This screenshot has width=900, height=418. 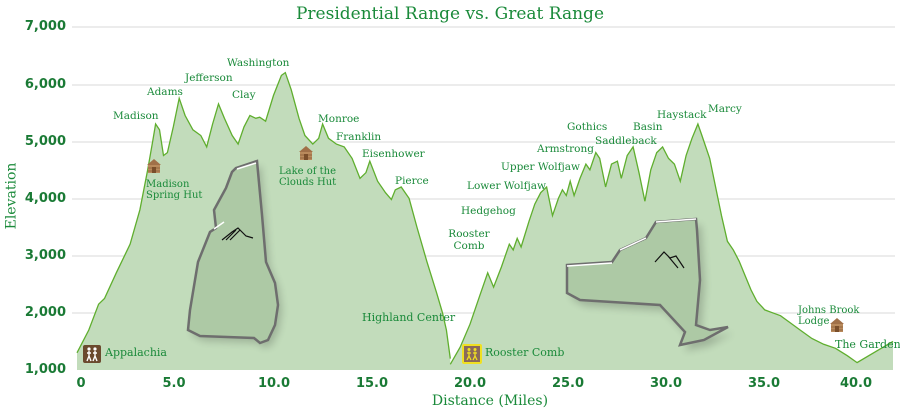 I want to click on hut-label-line1: Johns Brook, so click(x=829, y=310).